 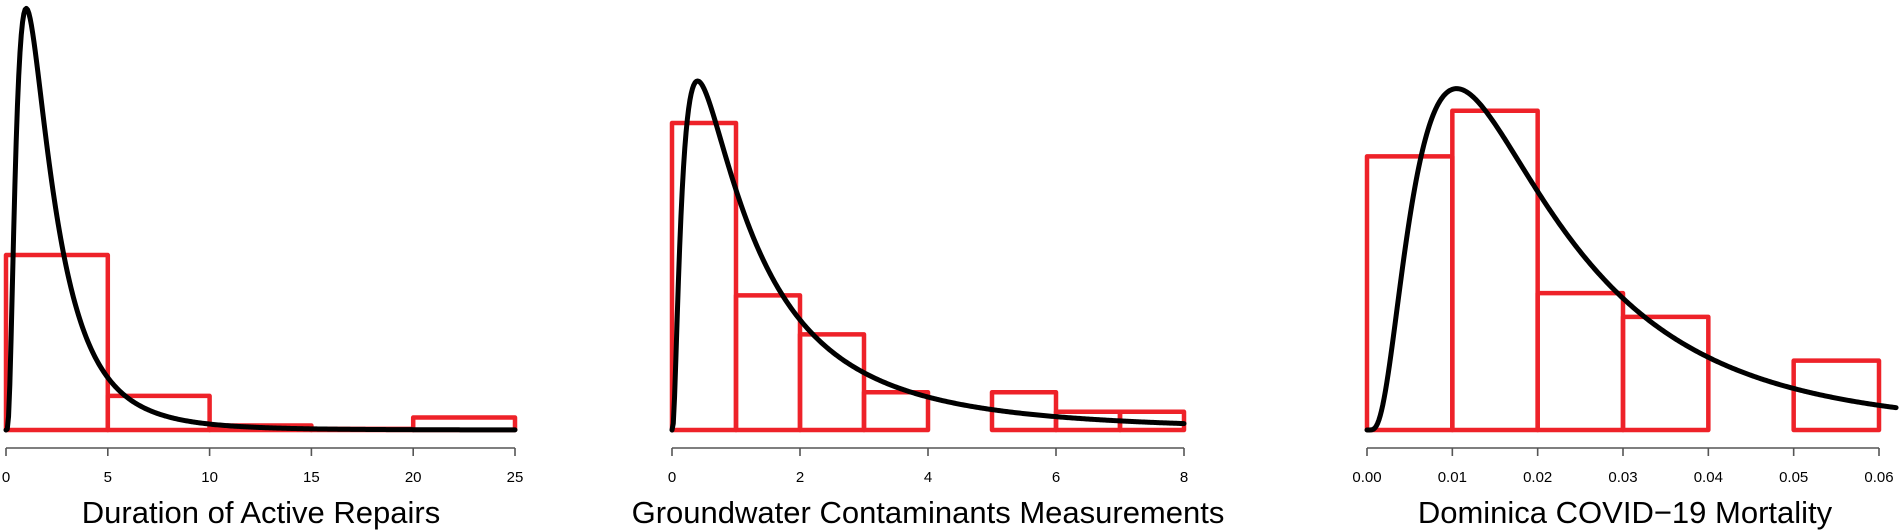 I want to click on x-tick-label: 2, so click(x=800, y=477).